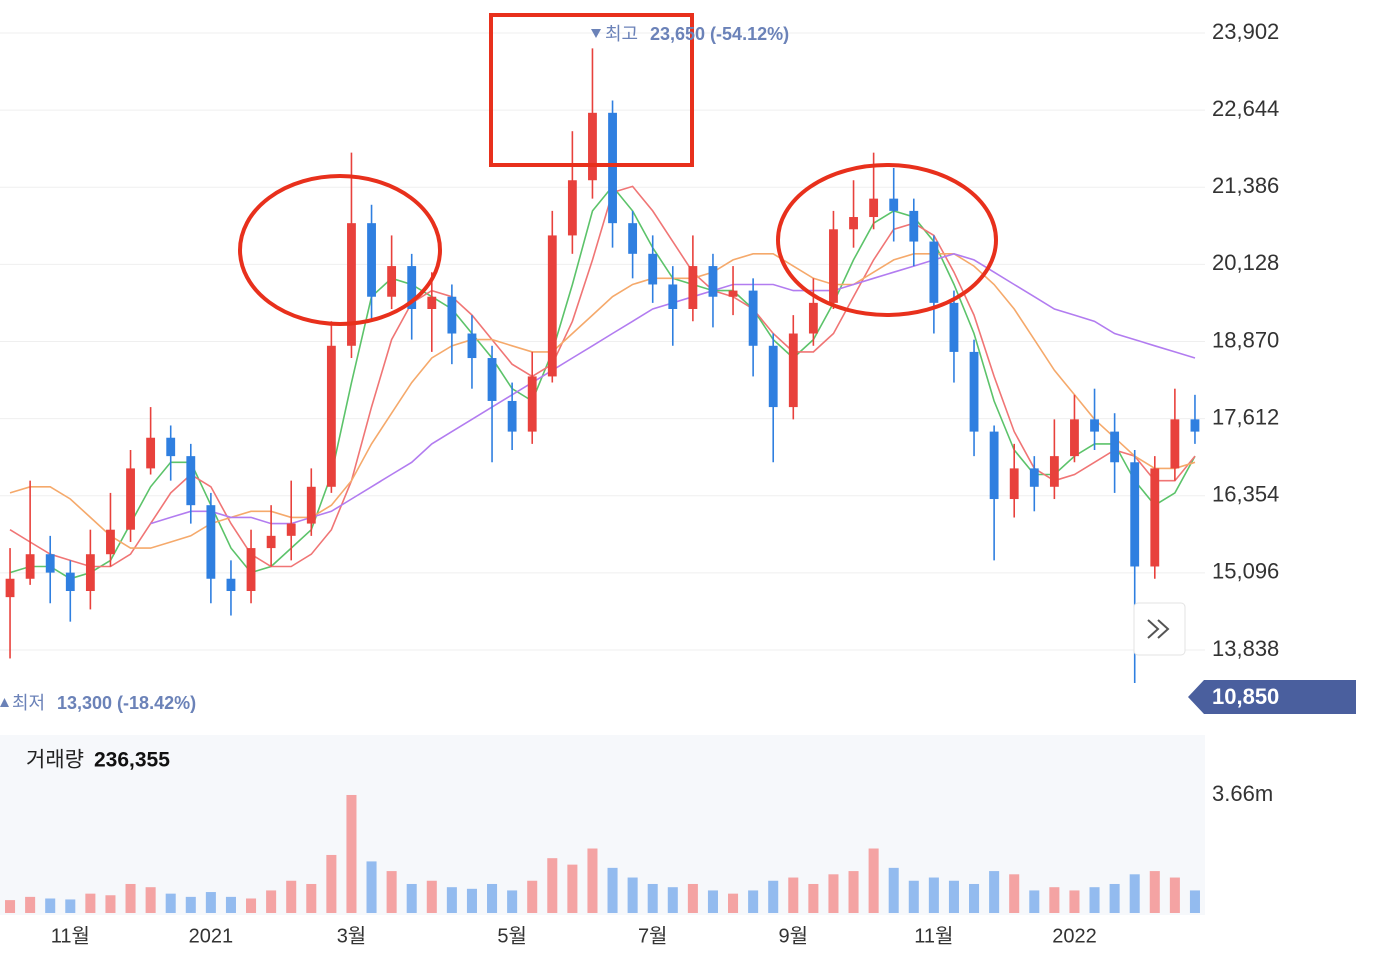  What do you see at coordinates (591, 90) in the screenshot?
I see `highlight-box` at bounding box center [591, 90].